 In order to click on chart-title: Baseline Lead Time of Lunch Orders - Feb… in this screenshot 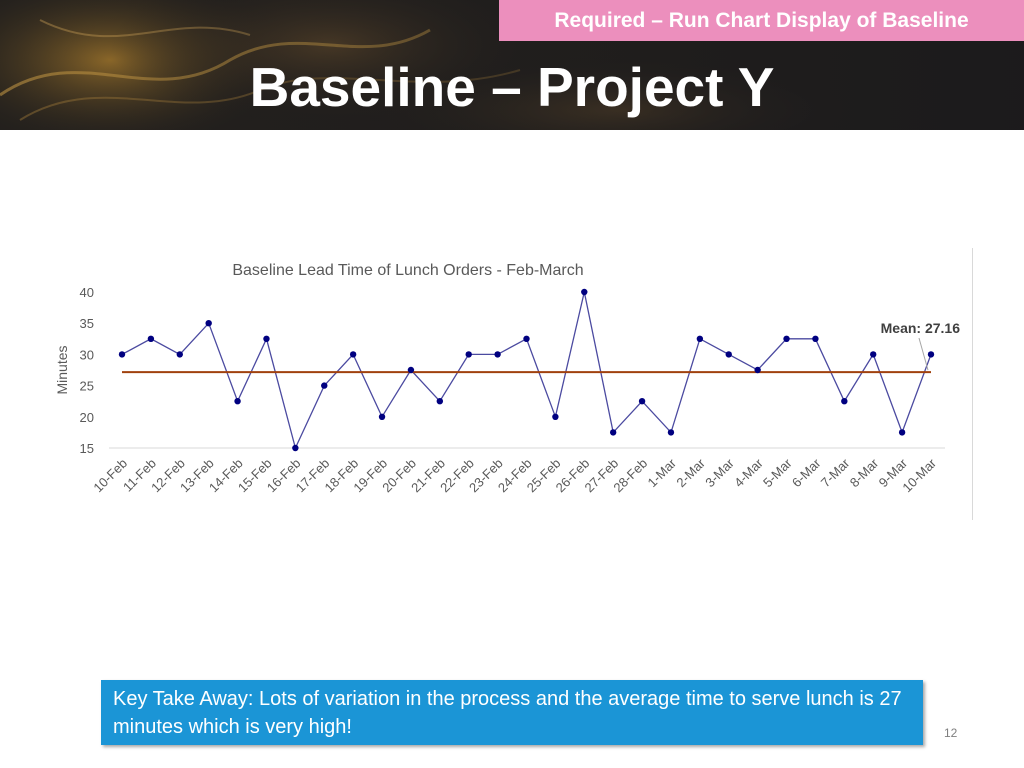, I will do `click(407, 270)`.